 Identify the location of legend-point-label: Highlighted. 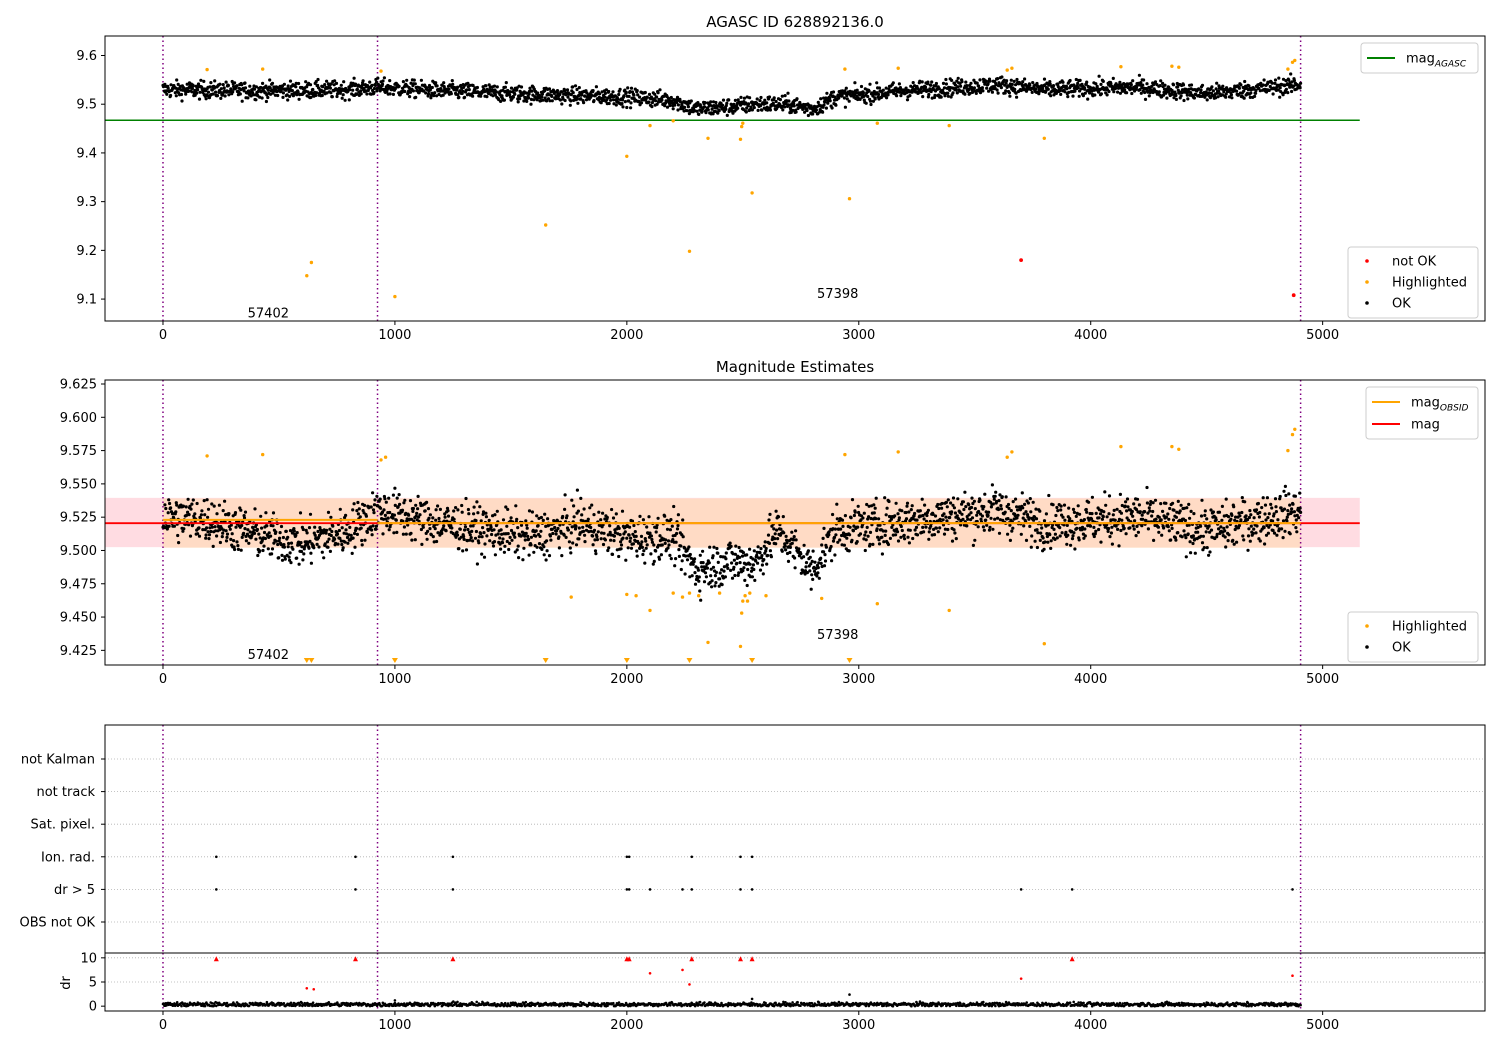
(1429, 283).